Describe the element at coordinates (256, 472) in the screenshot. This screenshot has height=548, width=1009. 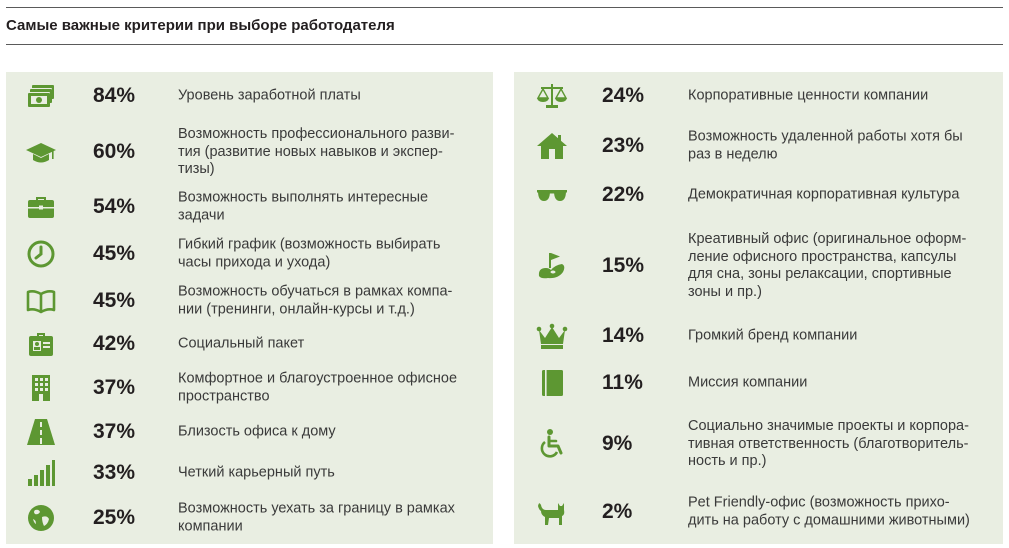
I see `criterion-label: Четкий карьерный путь` at that location.